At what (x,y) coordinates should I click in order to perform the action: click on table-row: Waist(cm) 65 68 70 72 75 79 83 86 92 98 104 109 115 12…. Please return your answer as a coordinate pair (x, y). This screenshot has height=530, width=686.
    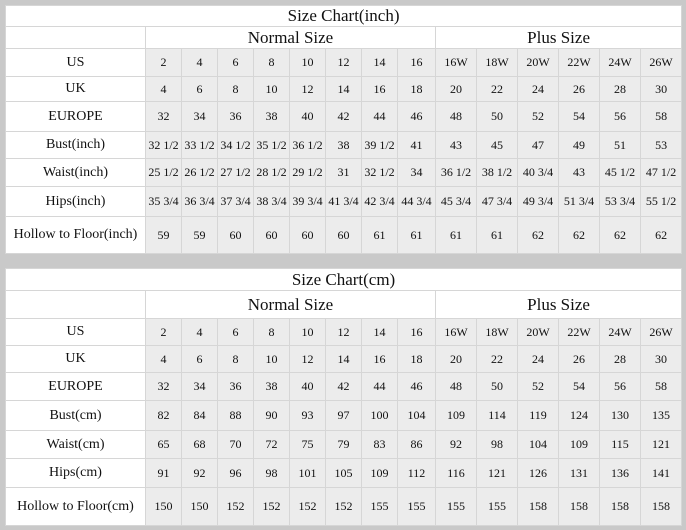
    Looking at the image, I should click on (344, 444).